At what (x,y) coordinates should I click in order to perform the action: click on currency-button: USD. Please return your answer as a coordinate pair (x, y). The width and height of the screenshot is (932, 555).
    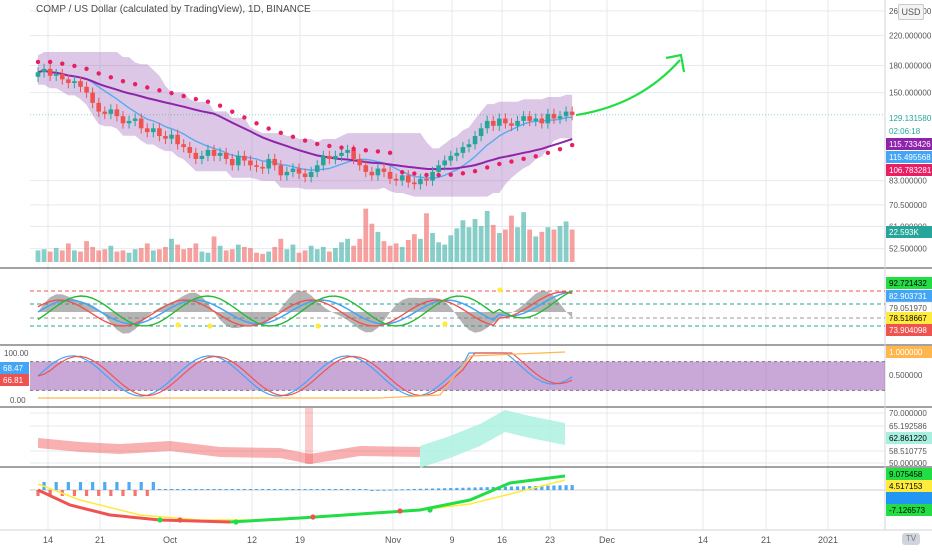
    Looking at the image, I should click on (911, 12).